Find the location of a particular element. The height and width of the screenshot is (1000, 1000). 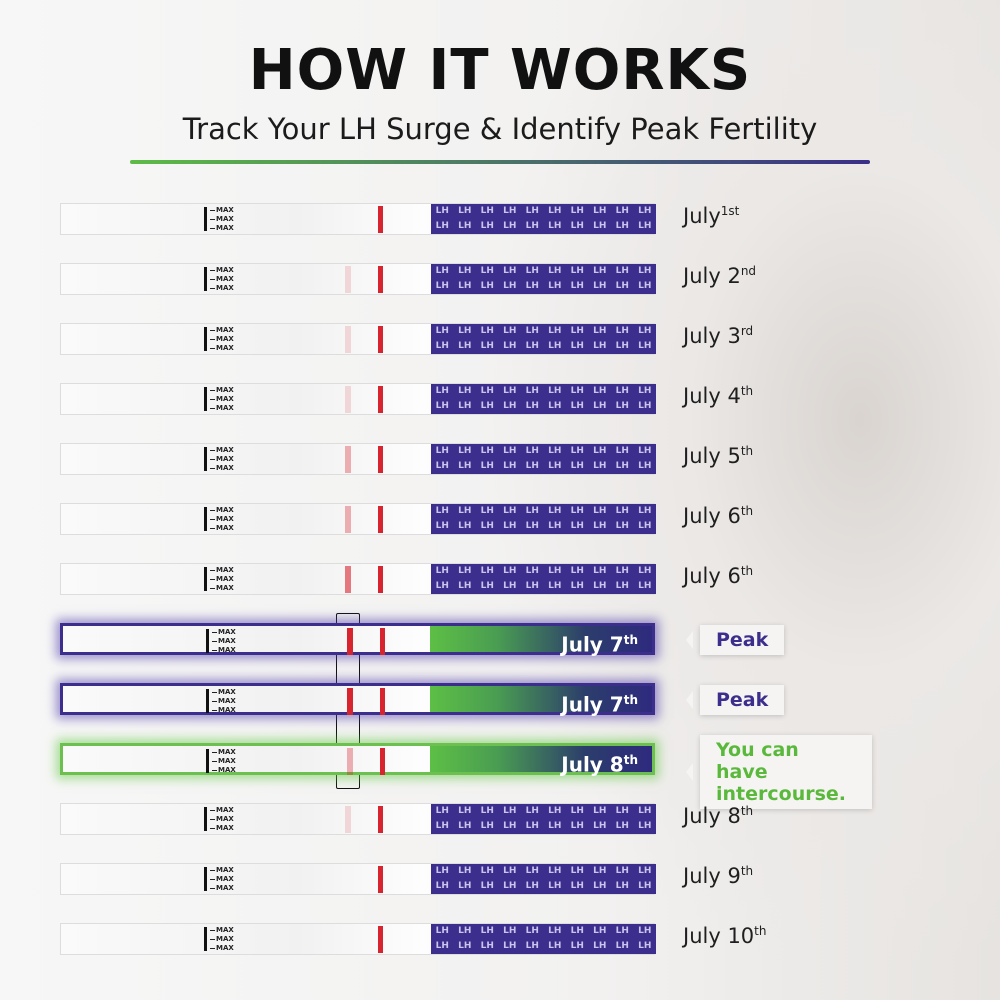

test-strip: MAX MAX MAX July 8th is located at coordinates (357, 760).